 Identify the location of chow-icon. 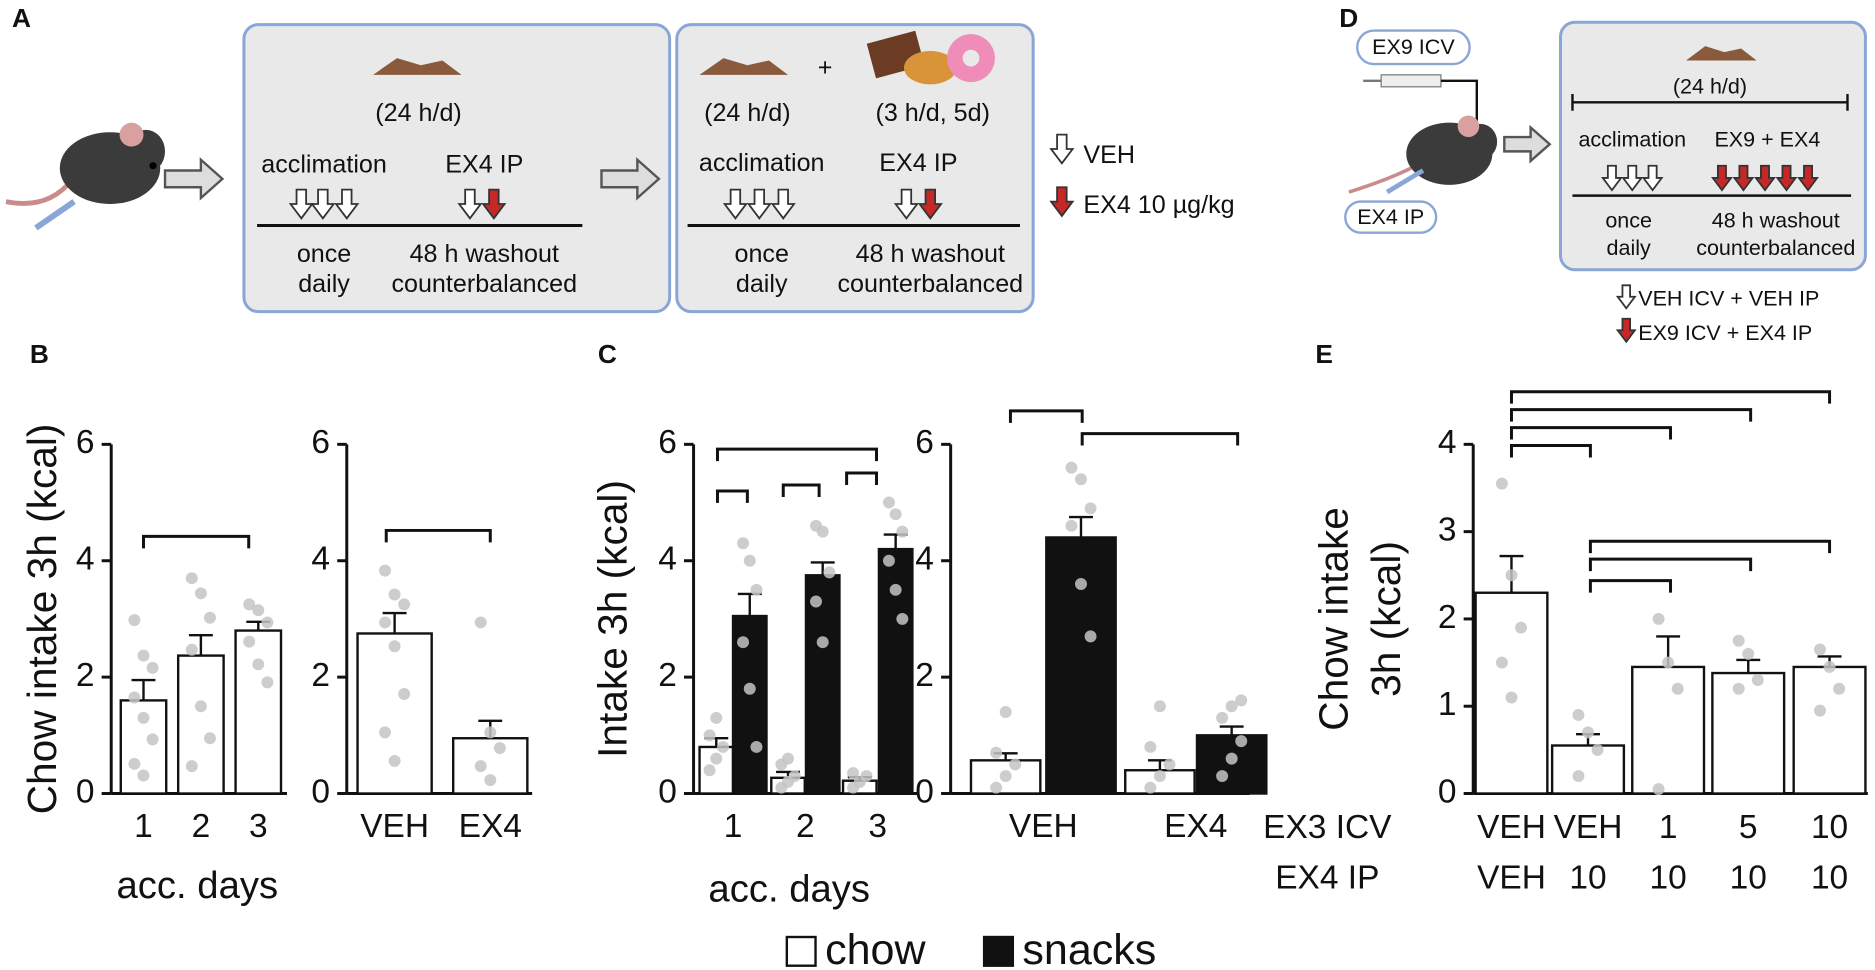
(744, 66).